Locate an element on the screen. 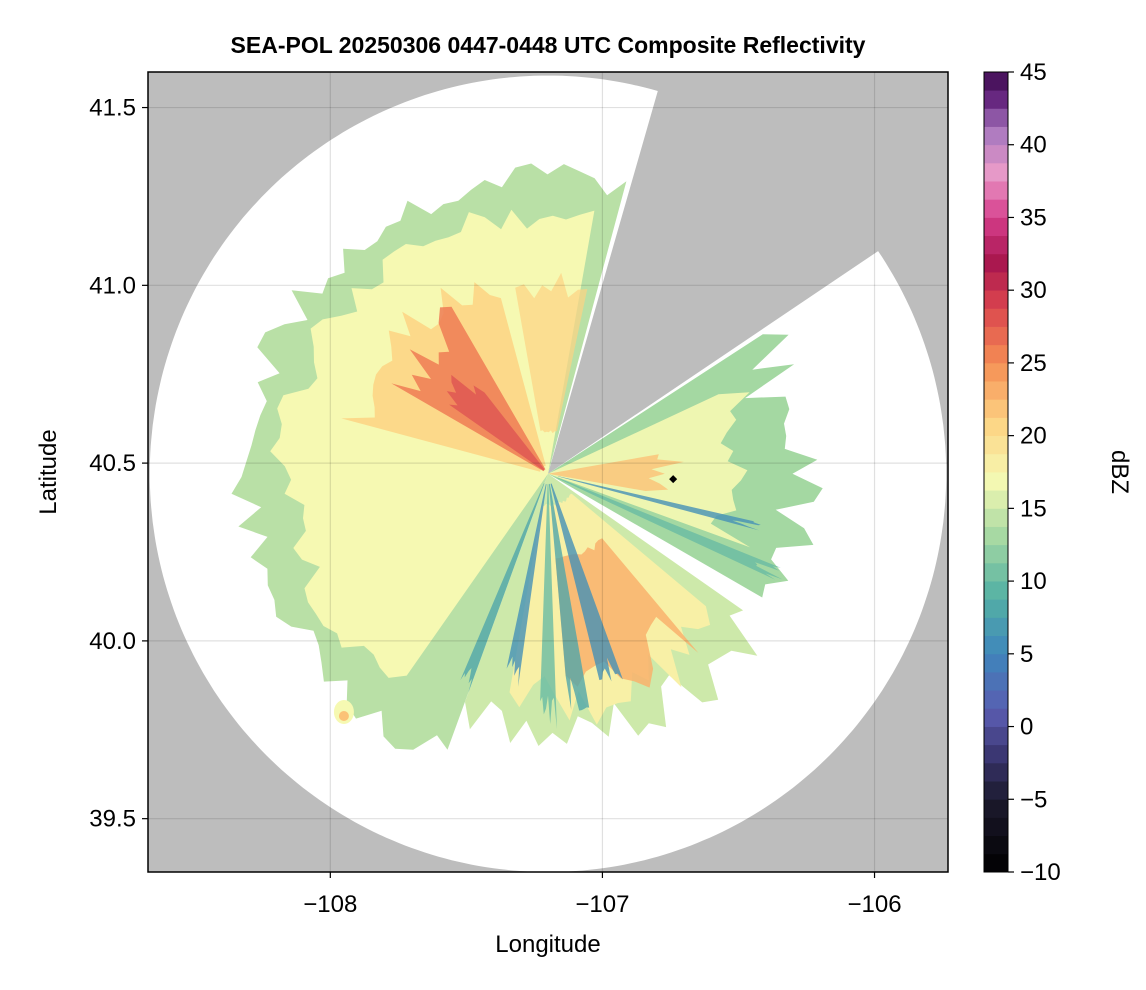  colorbar-tick-label: 20 is located at coordinates (1033, 436).